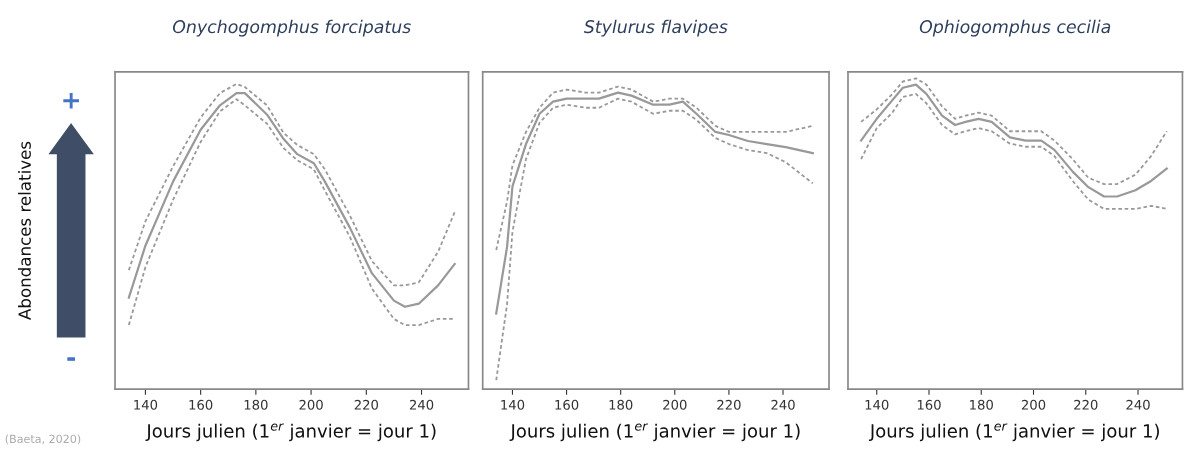  What do you see at coordinates (43, 439) in the screenshot?
I see `text: (Baeta, 2020)` at bounding box center [43, 439].